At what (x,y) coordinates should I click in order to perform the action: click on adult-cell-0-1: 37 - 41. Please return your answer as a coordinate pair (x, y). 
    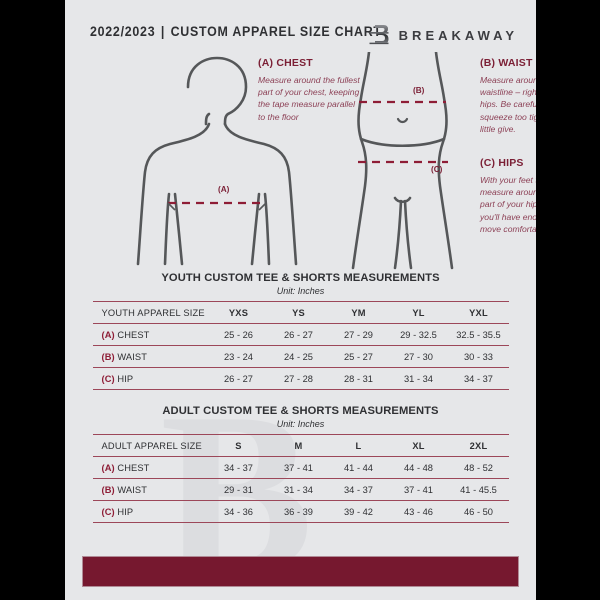
    Looking at the image, I should click on (298, 467).